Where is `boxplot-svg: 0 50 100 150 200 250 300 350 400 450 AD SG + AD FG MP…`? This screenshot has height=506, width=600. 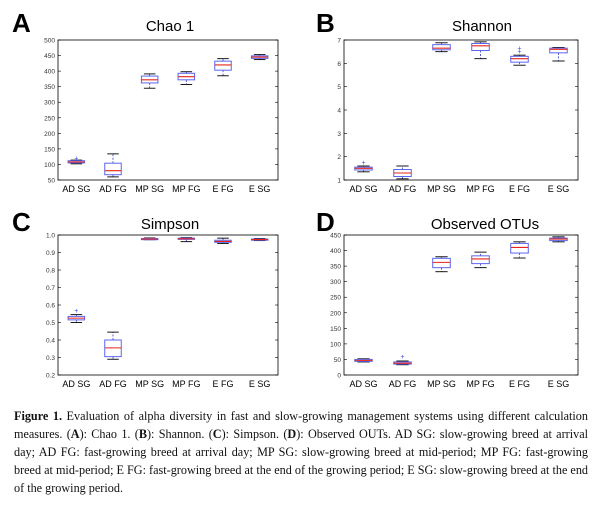 boxplot-svg: 0 50 100 150 200 250 300 350 400 450 AD SG + AD FG MP… is located at coordinates (454, 311).